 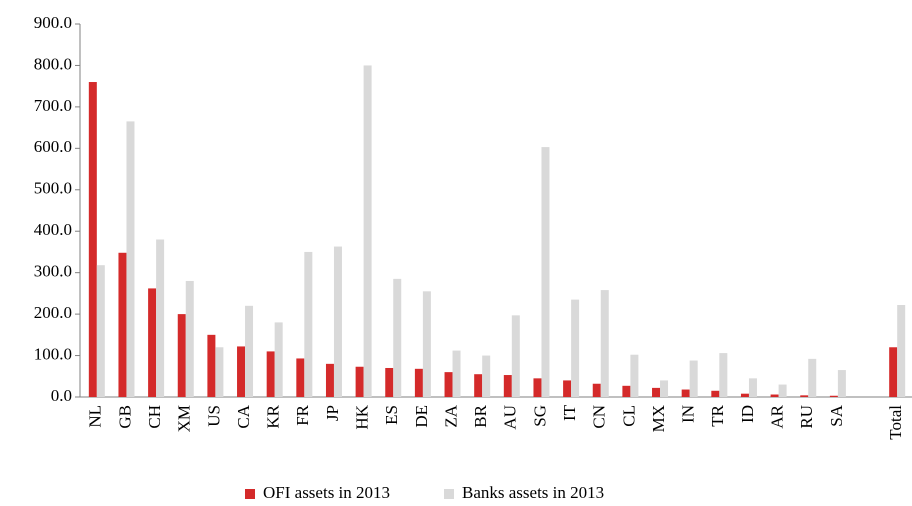 What do you see at coordinates (243, 416) in the screenshot?
I see `x-tick-label: CA` at bounding box center [243, 416].